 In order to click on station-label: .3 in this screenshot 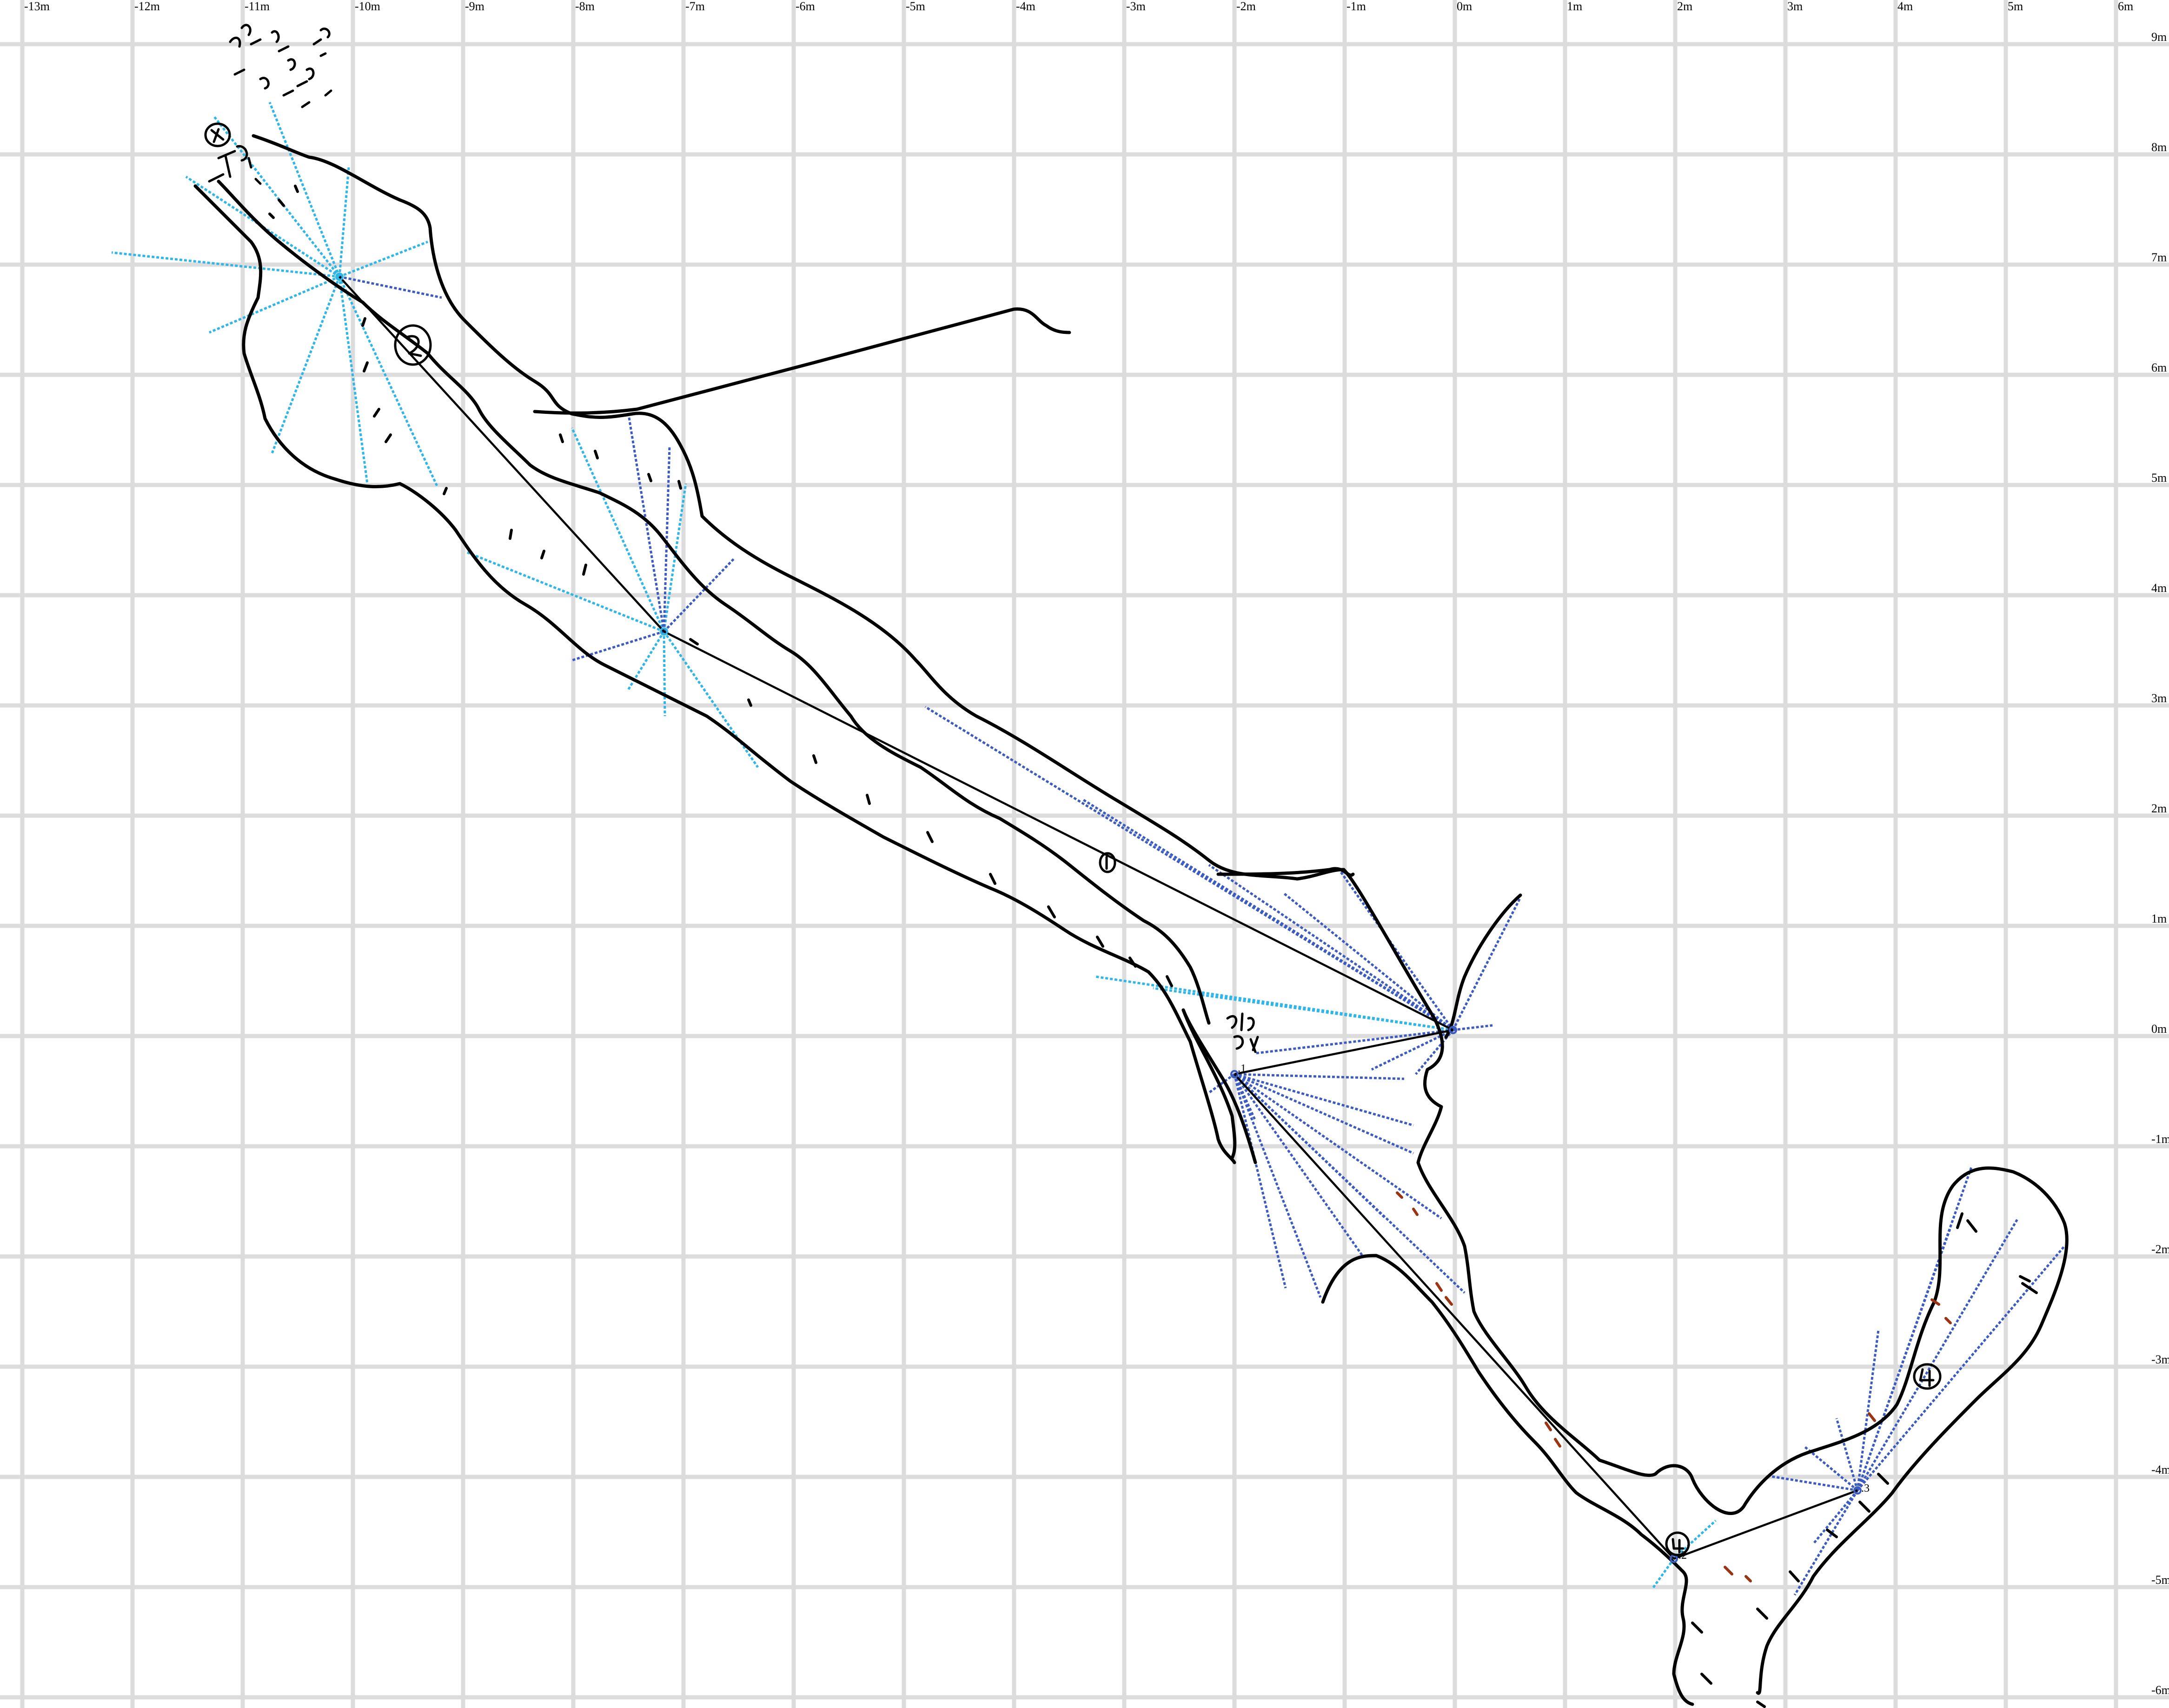, I will do `click(1865, 1488)`.